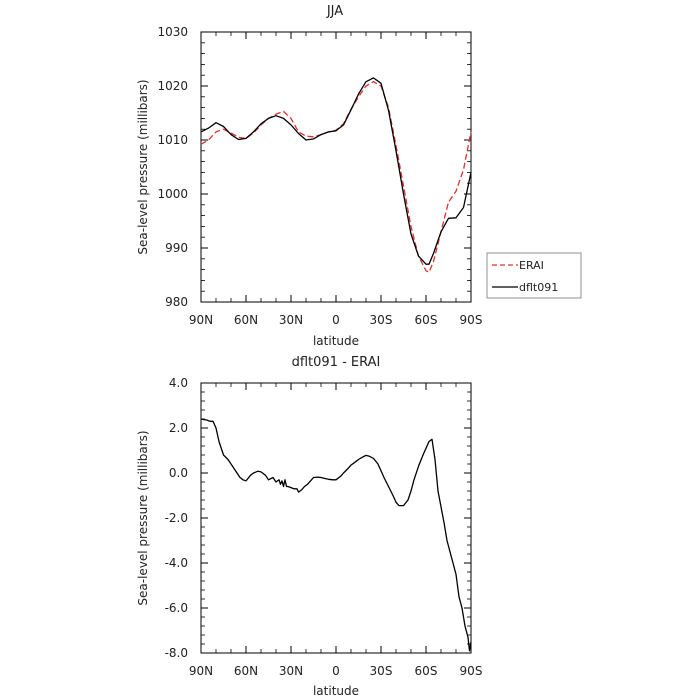  I want to click on series-line-ERAI, so click(336, 177).